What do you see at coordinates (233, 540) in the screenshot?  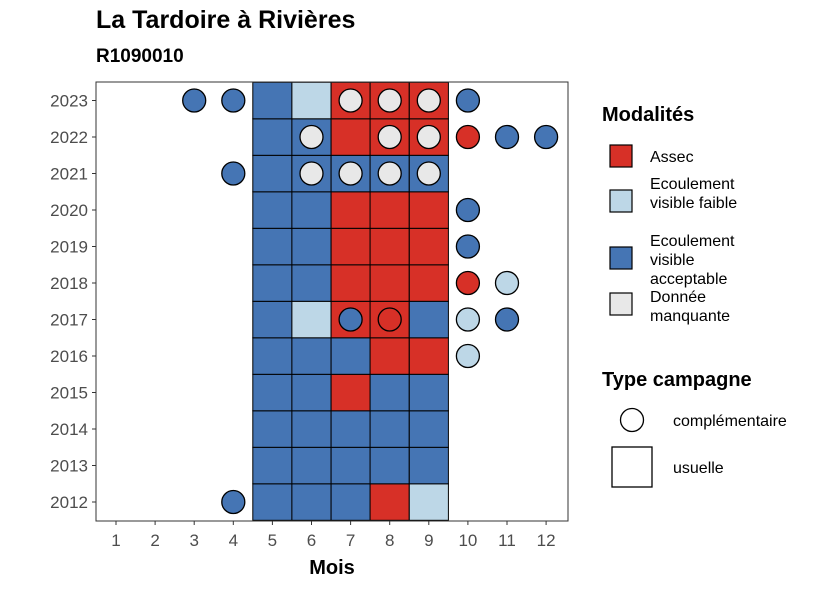 I see `x-tick-label-4: 4` at bounding box center [233, 540].